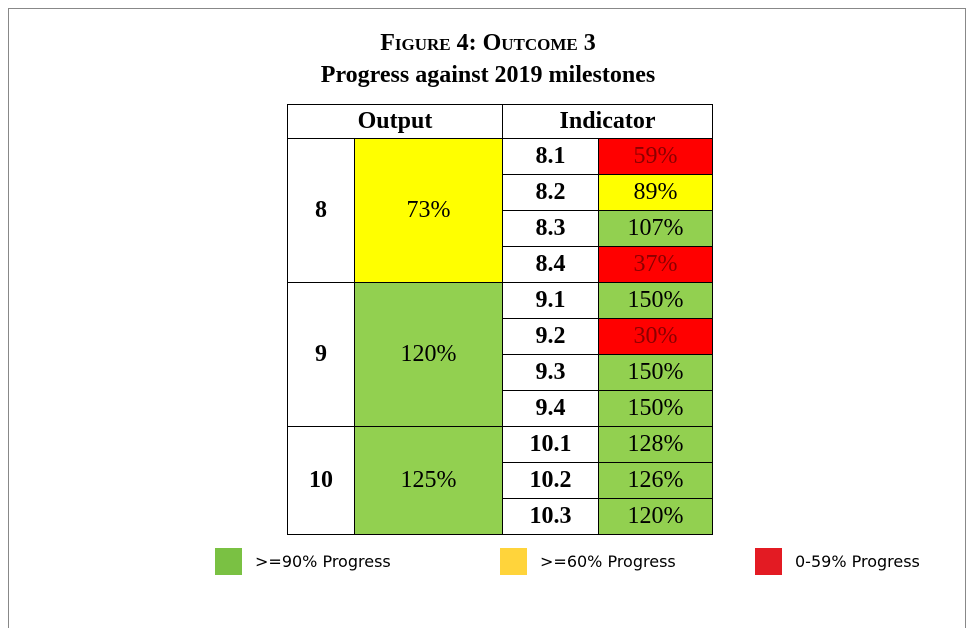 This screenshot has width=976, height=628. I want to click on column-header: Output, so click(395, 121).